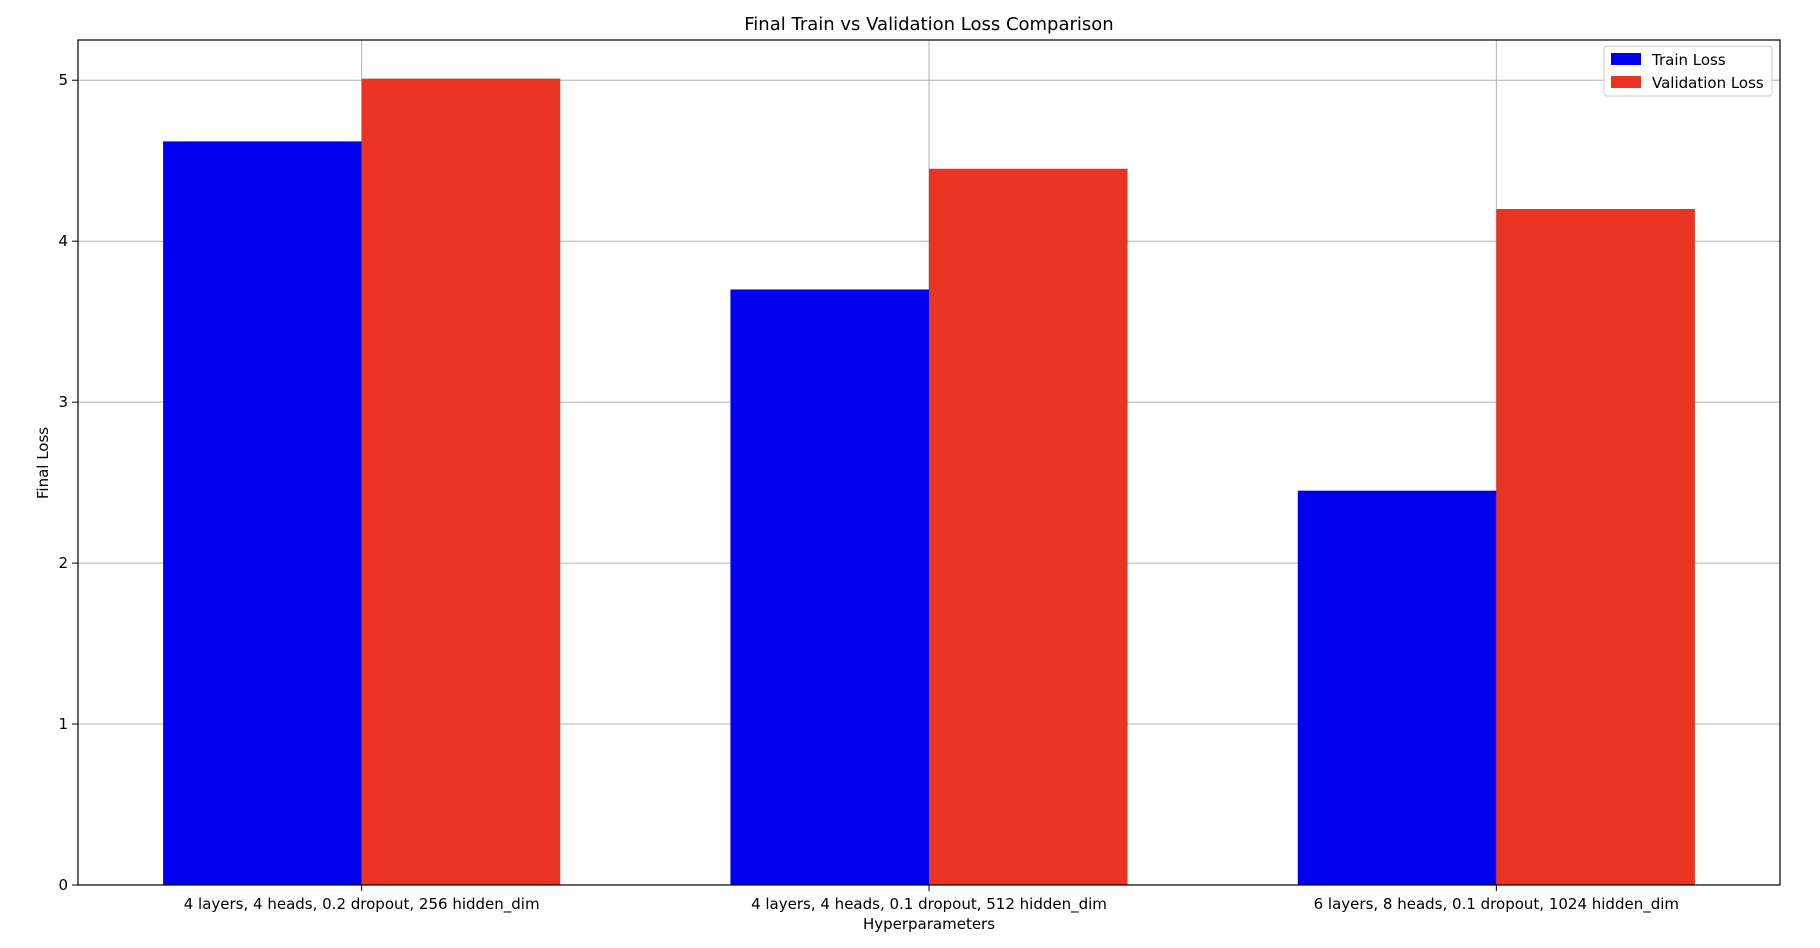  What do you see at coordinates (1626, 59) in the screenshot?
I see `legend-swatch-train-loss` at bounding box center [1626, 59].